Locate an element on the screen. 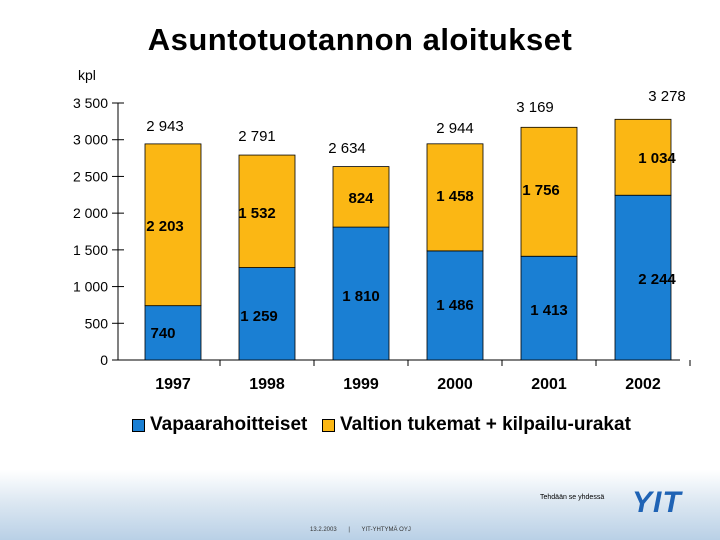 This screenshot has width=720, height=540. y-tick-label: 3 500 is located at coordinates (90, 103).